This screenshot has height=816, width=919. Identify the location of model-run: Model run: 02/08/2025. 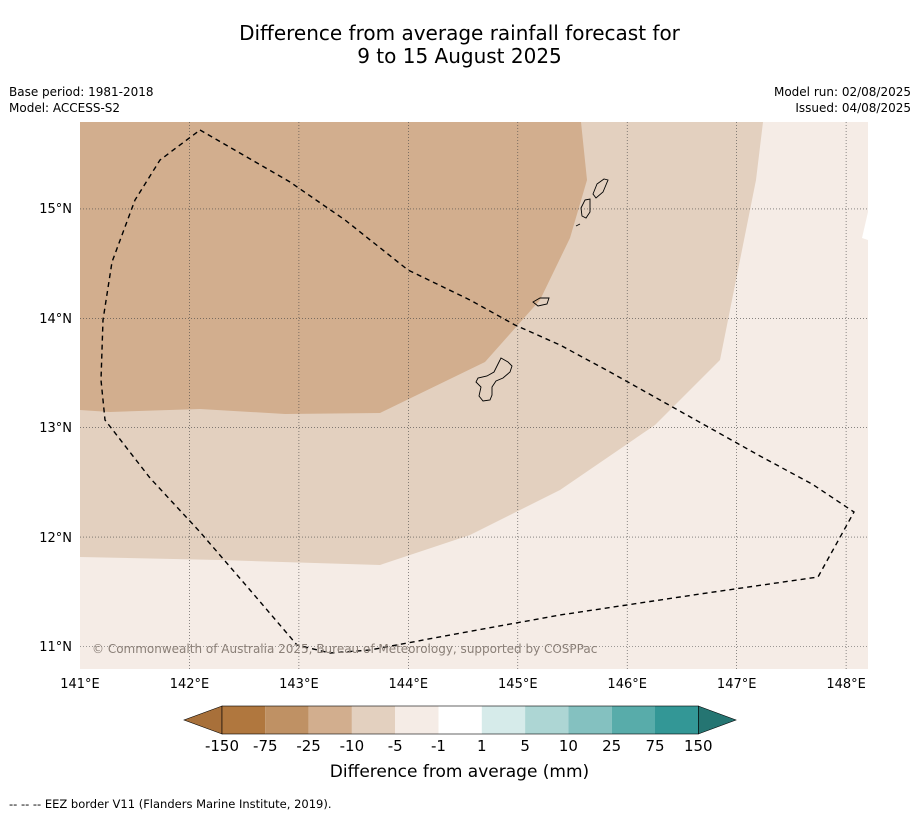
(842, 92).